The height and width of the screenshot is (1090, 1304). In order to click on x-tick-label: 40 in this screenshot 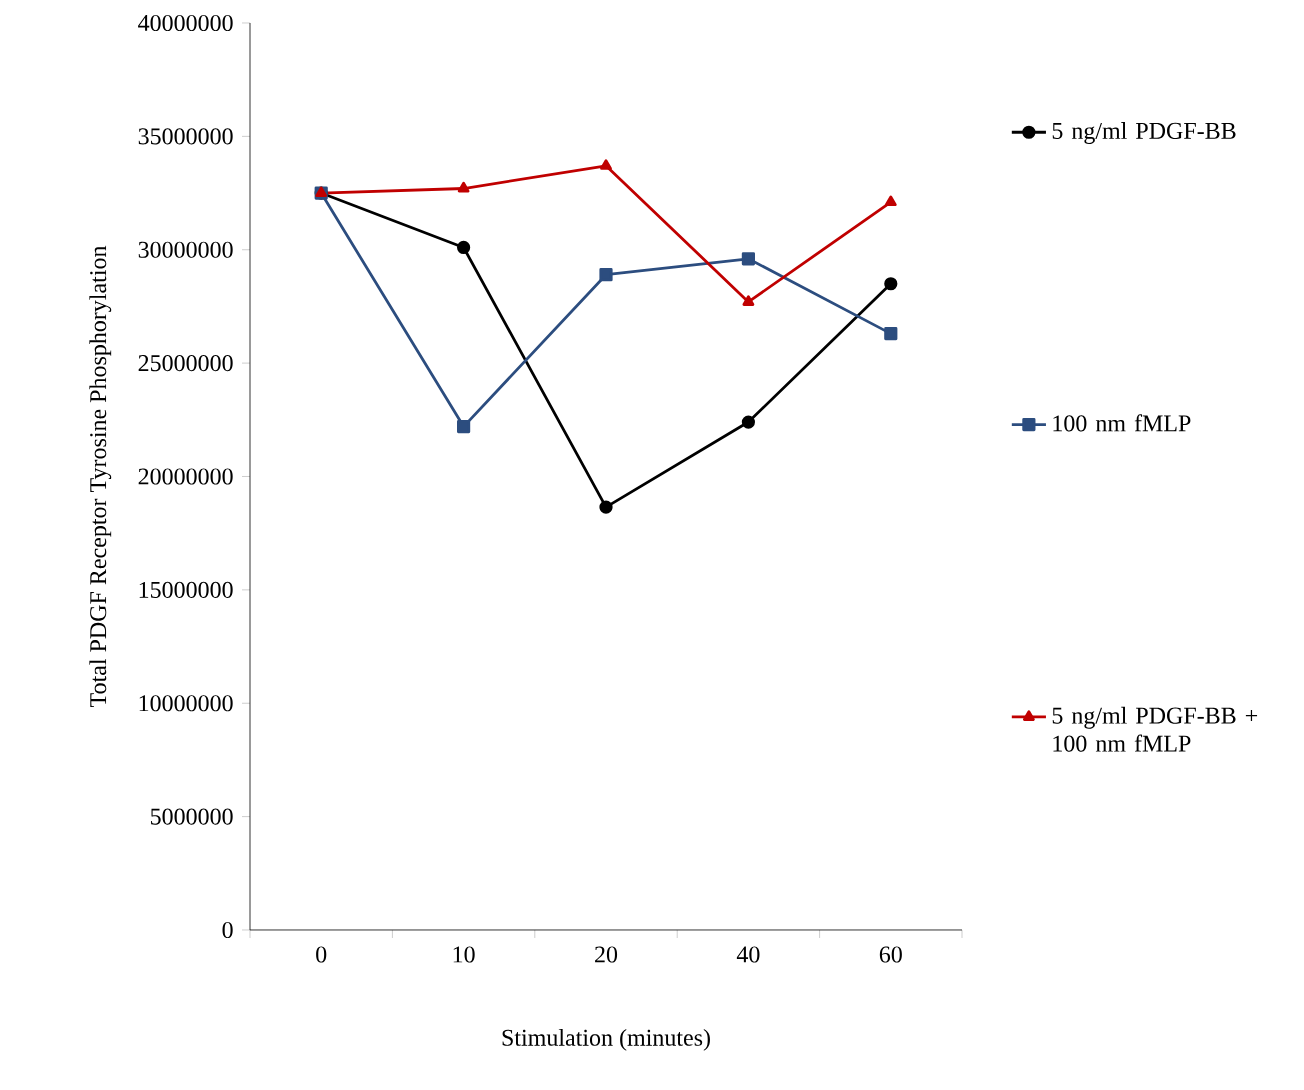, I will do `click(748, 954)`.